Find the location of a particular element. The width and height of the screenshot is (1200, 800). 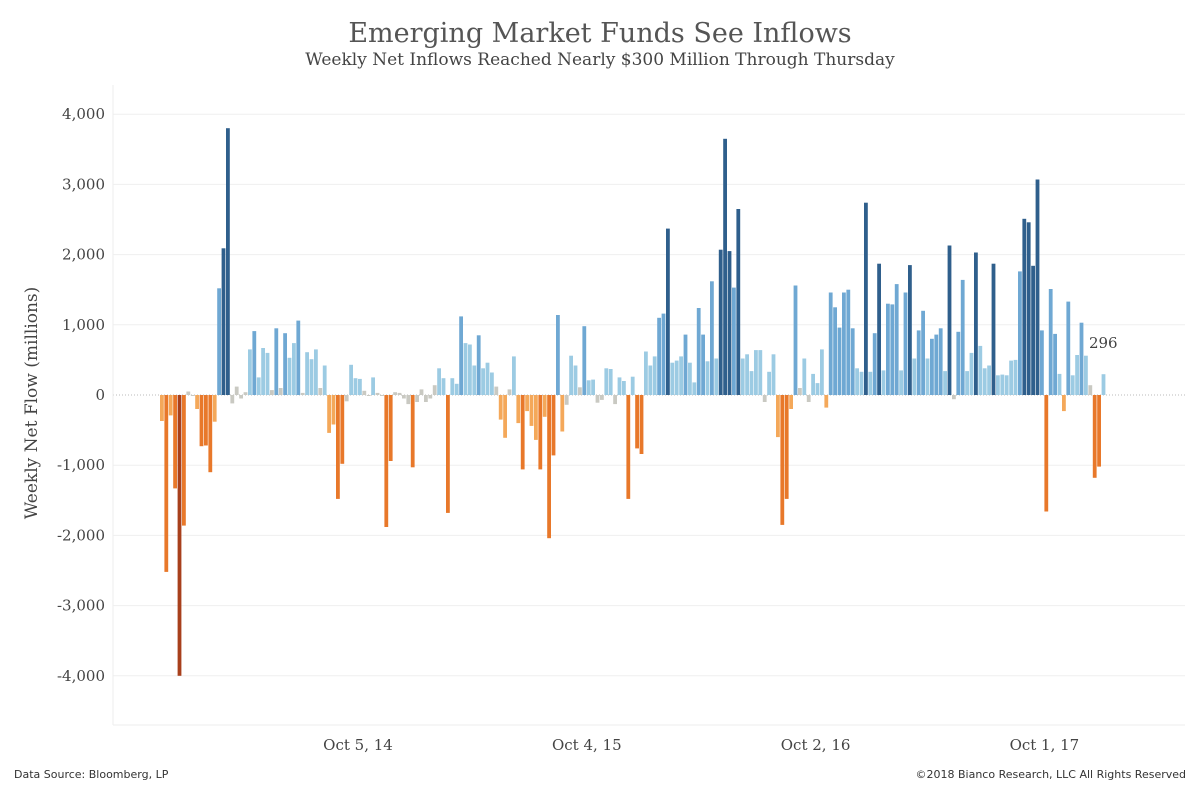

y-tick-label: -4,000 is located at coordinates (81, 676).